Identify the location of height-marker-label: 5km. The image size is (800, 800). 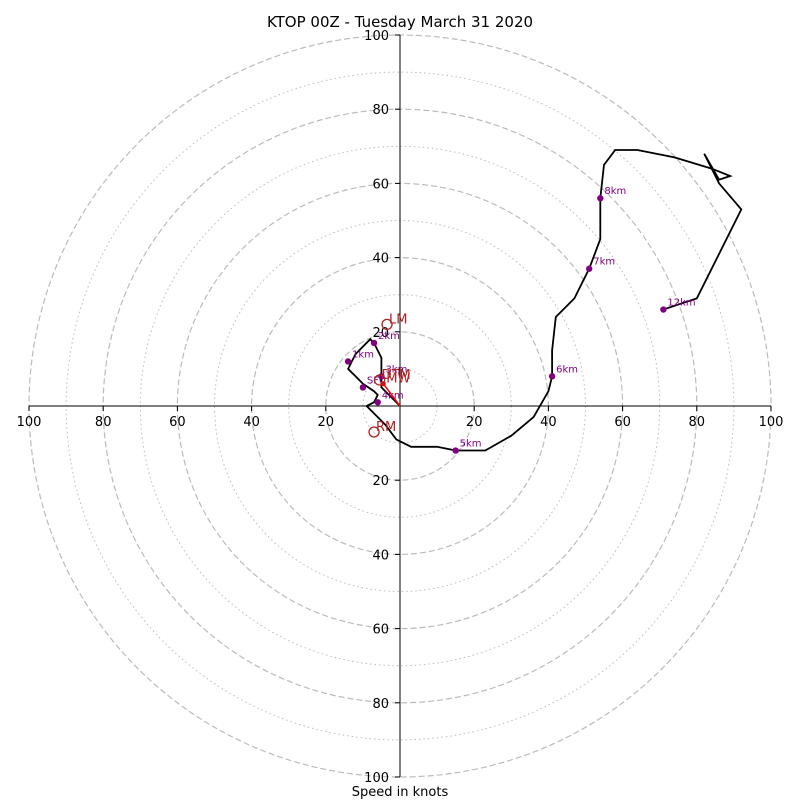
(471, 444).